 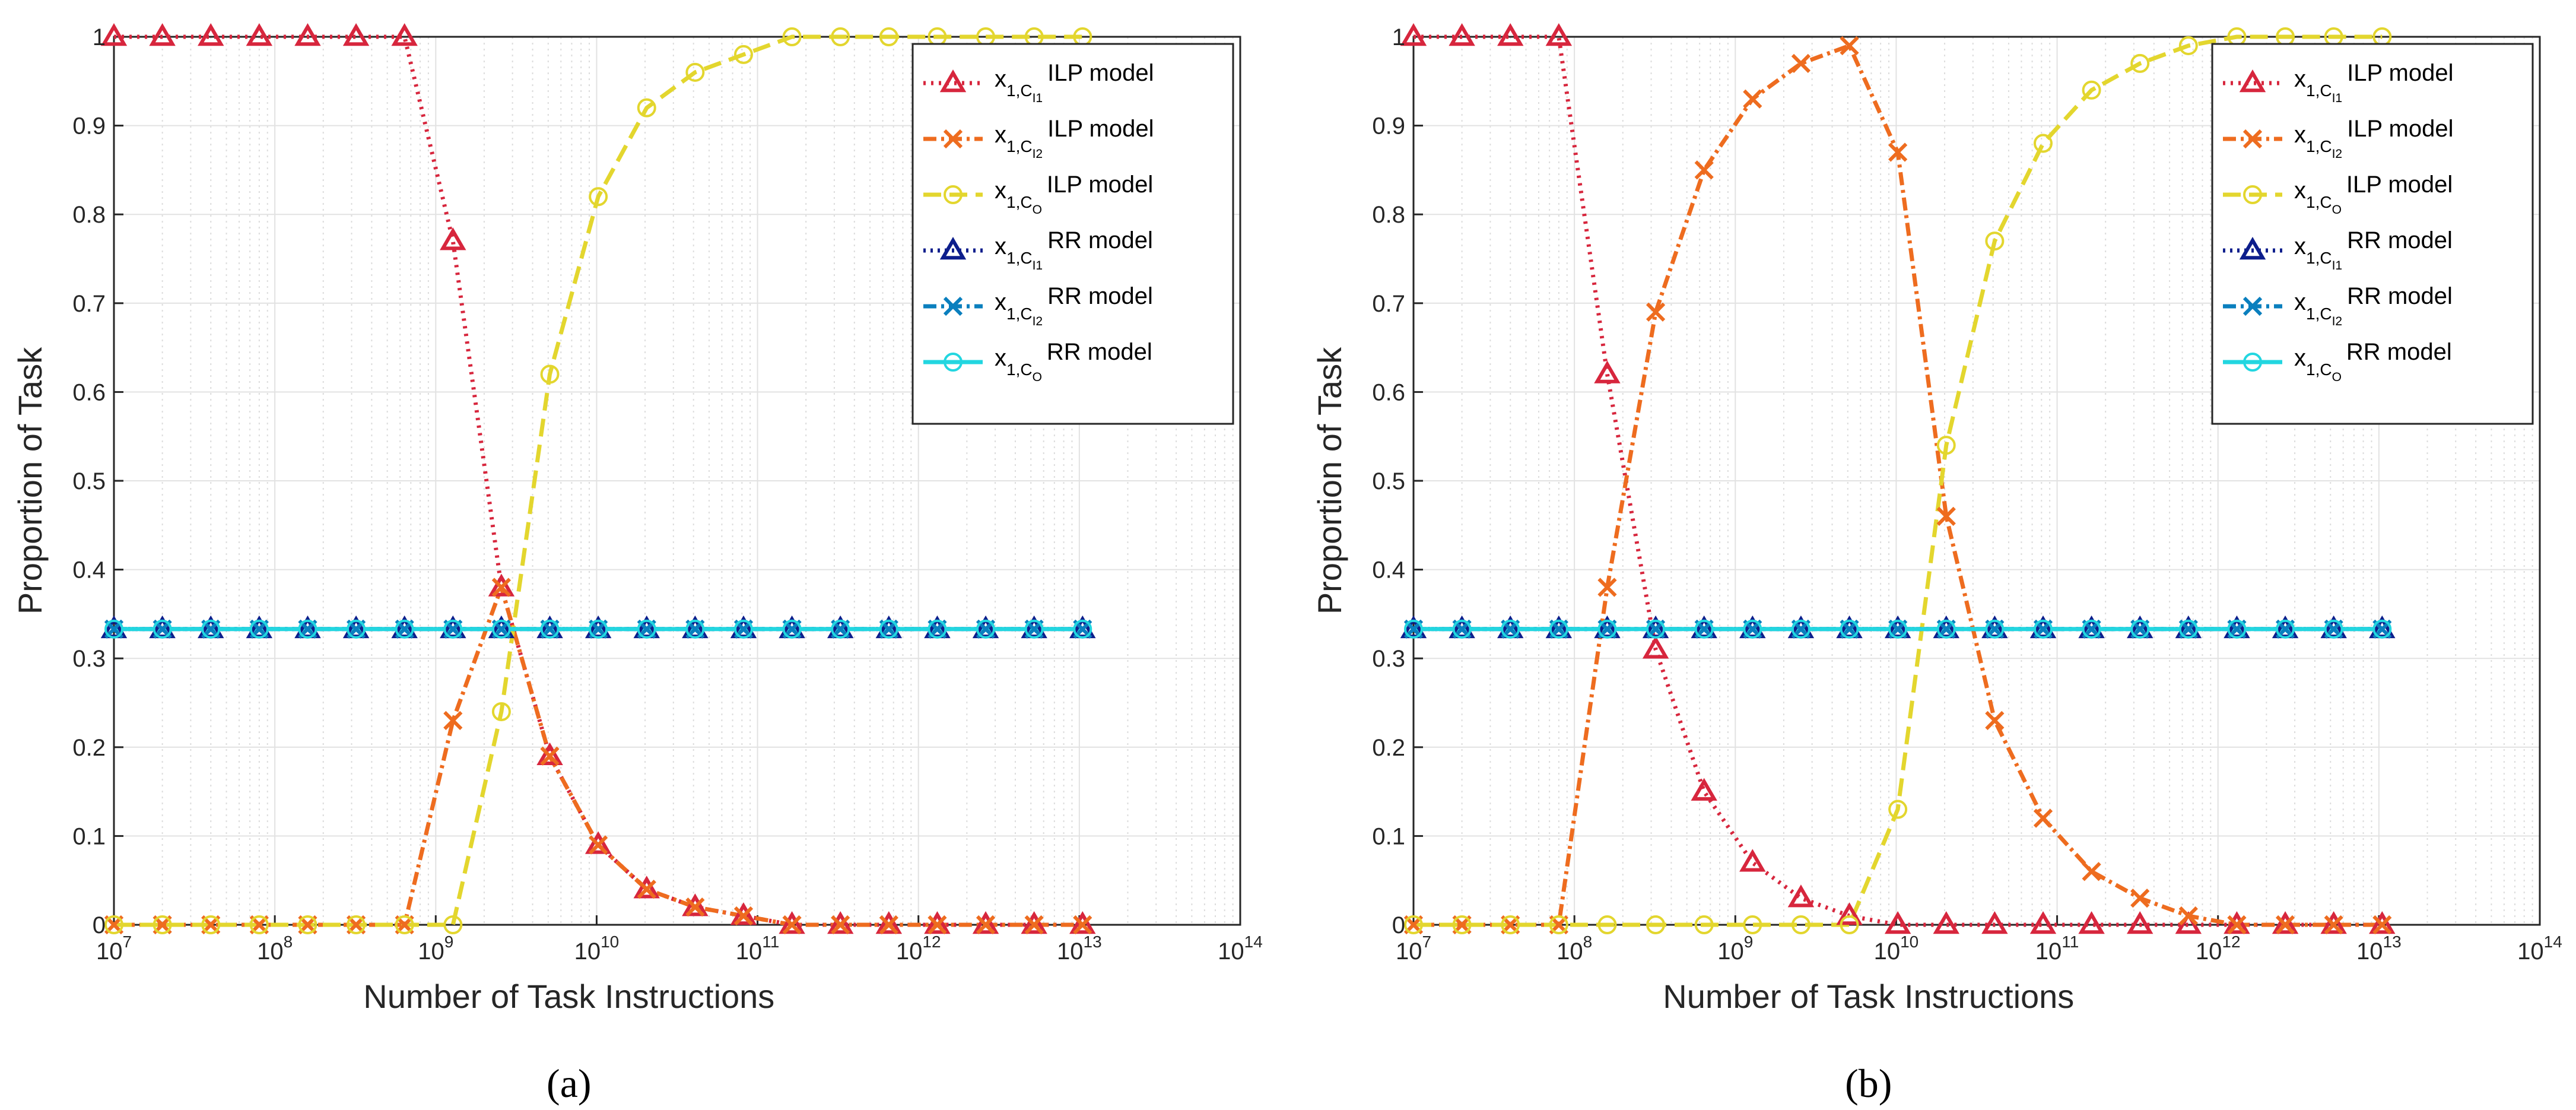 What do you see at coordinates (89, 392) in the screenshot?
I see `y-tick-label: 0.6` at bounding box center [89, 392].